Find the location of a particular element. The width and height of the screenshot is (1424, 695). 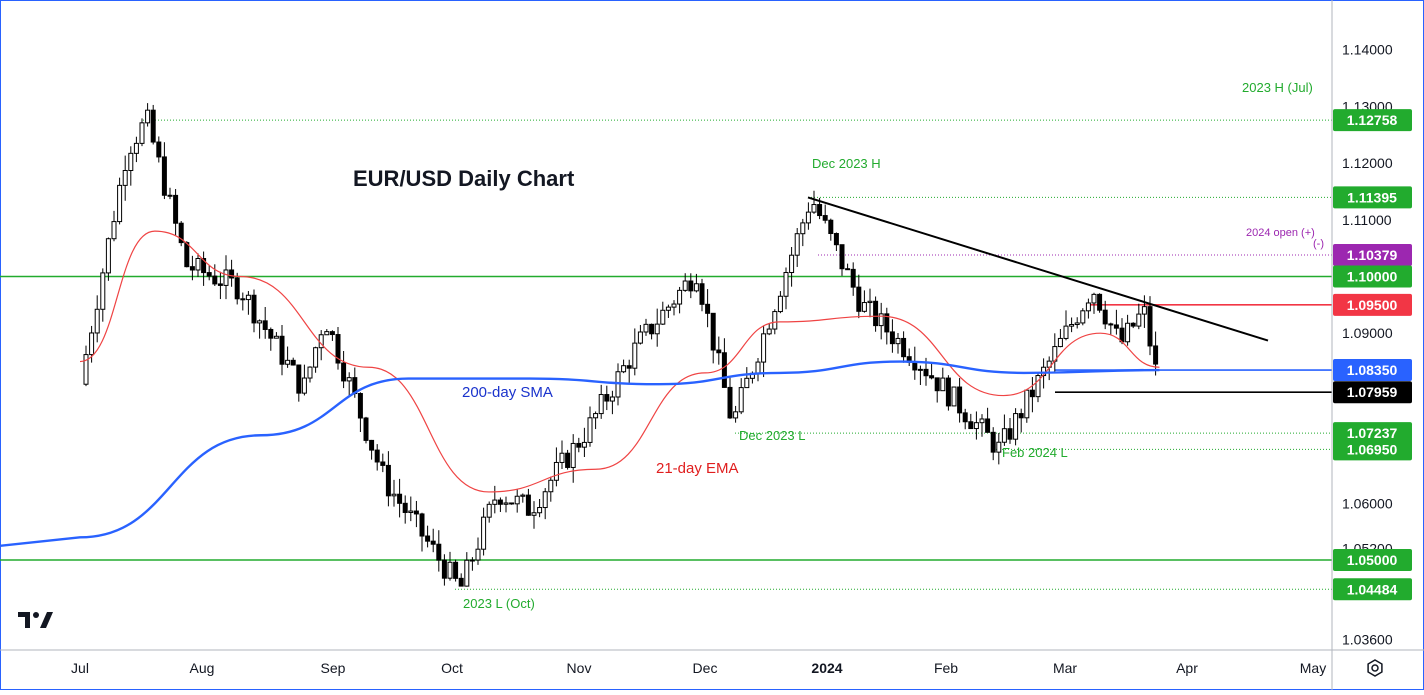

price-badge-1.10379 is located at coordinates (1372, 255).